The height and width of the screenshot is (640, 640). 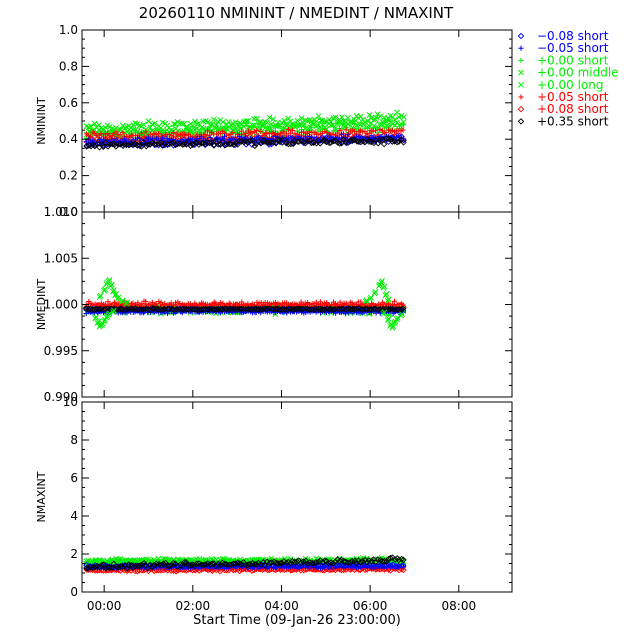 I want to click on x-tick-label: 00:00, so click(x=104, y=606).